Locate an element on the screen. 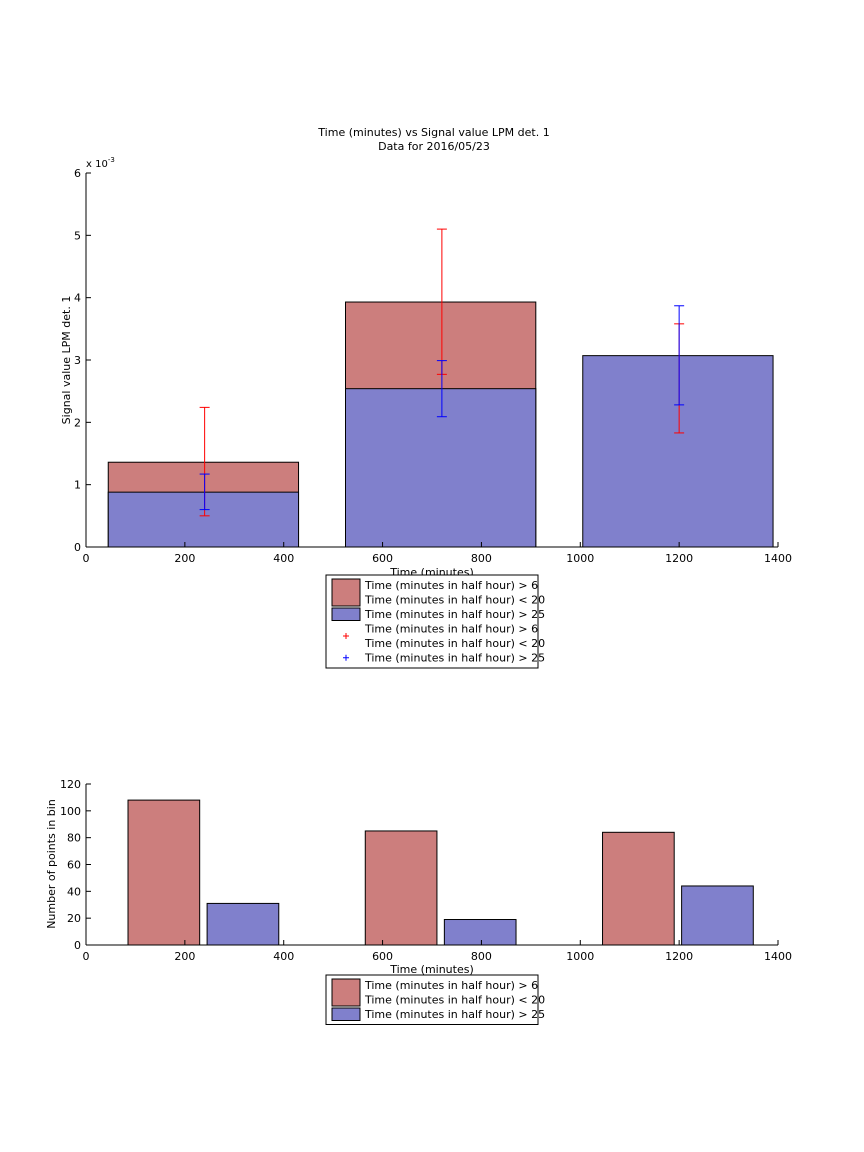 This screenshot has width=864, height=1152. y-tick-label: 60 is located at coordinates (74, 865).